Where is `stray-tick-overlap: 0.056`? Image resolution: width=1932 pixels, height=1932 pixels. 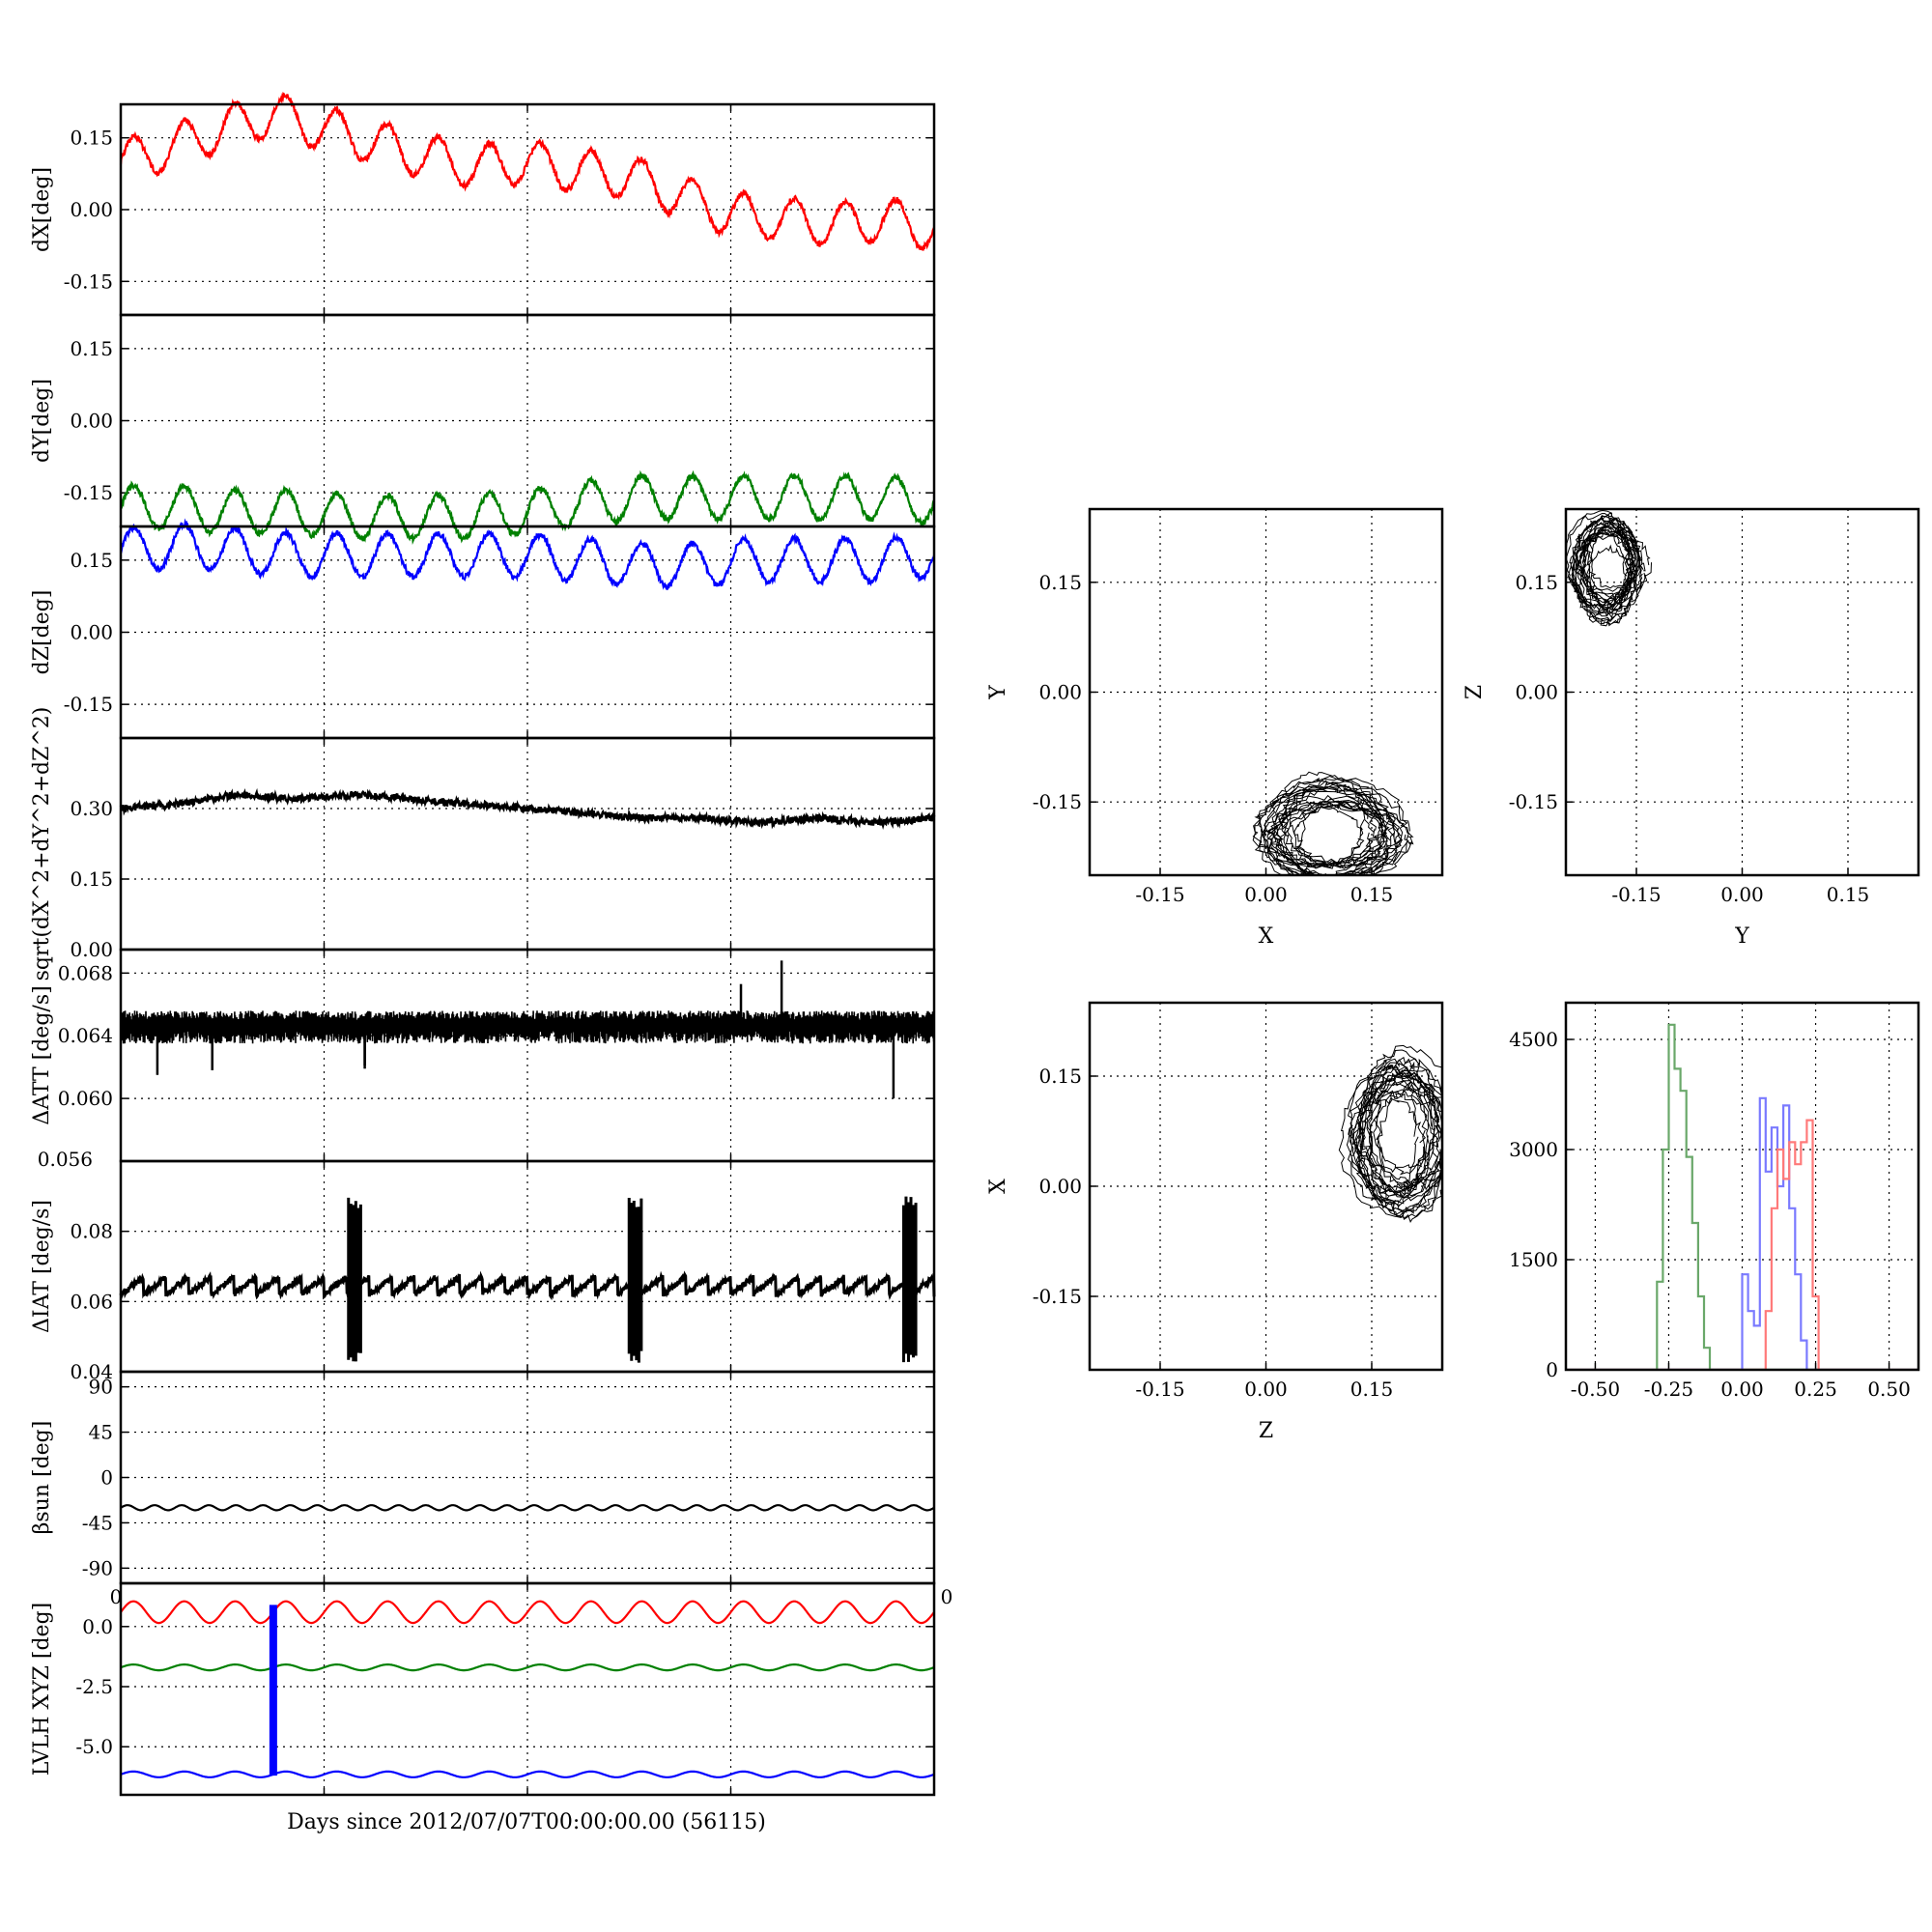 stray-tick-overlap: 0.056 is located at coordinates (65, 1159).